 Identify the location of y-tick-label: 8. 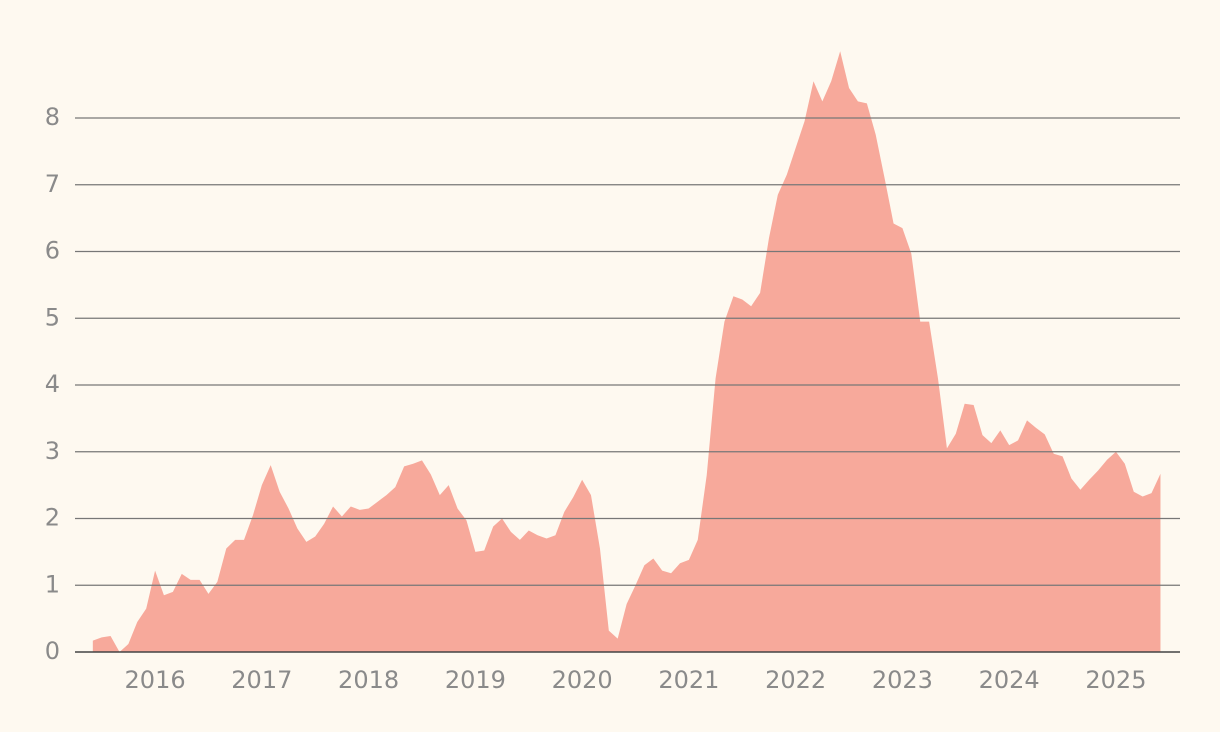
(52, 117).